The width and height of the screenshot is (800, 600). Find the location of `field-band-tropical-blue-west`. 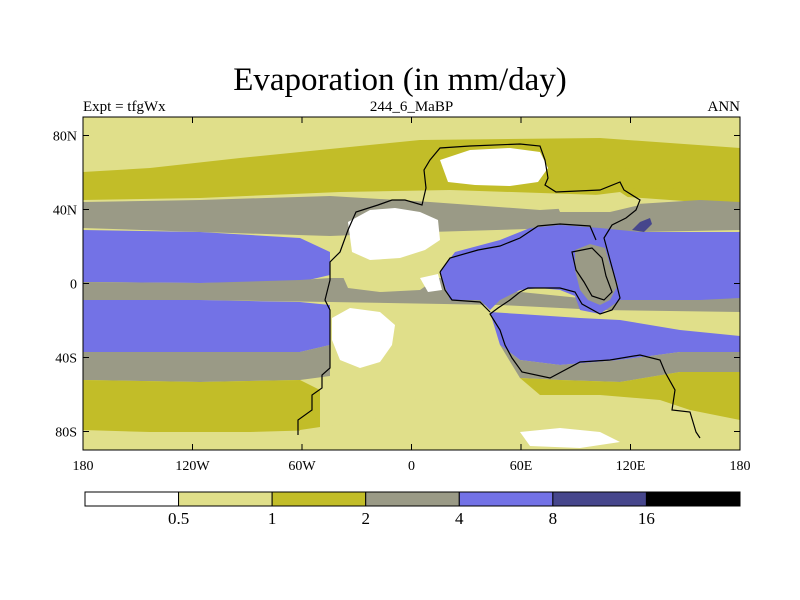

field-band-tropical-blue-west is located at coordinates (206, 256).